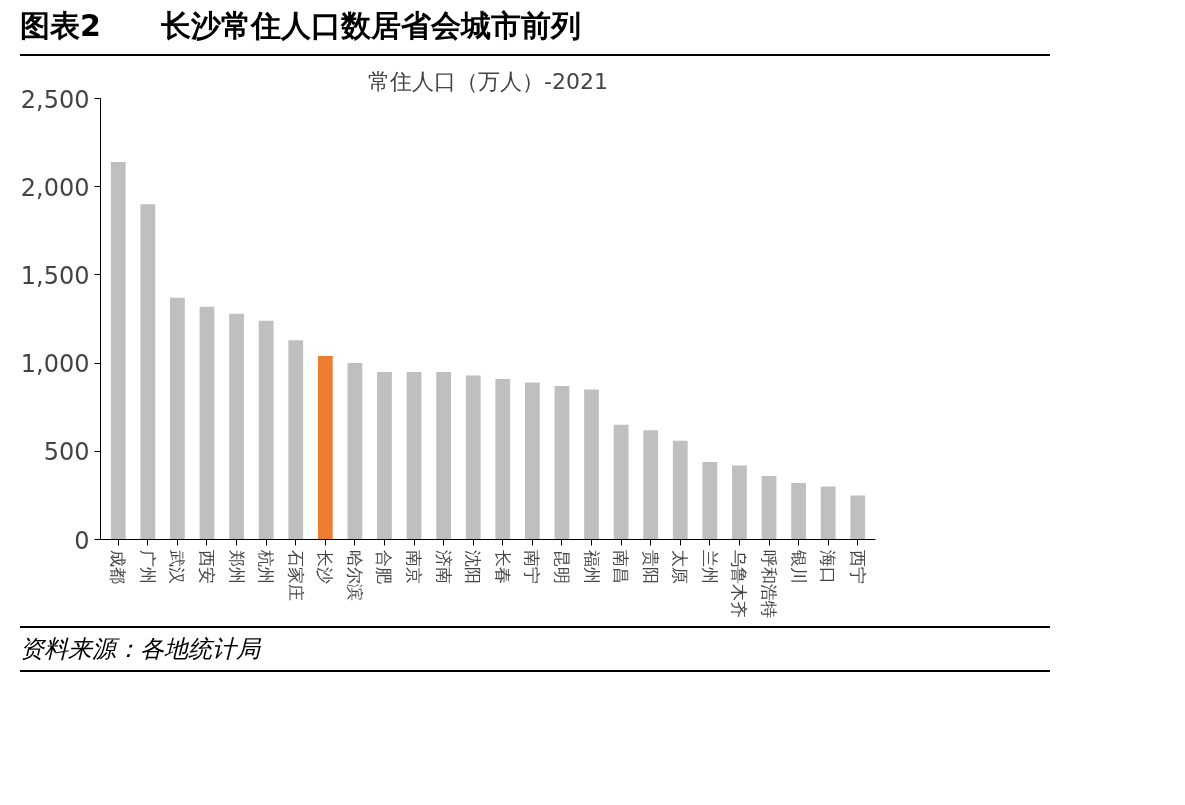  Describe the element at coordinates (206, 567) in the screenshot. I see `x-tick-label: 西安` at that location.